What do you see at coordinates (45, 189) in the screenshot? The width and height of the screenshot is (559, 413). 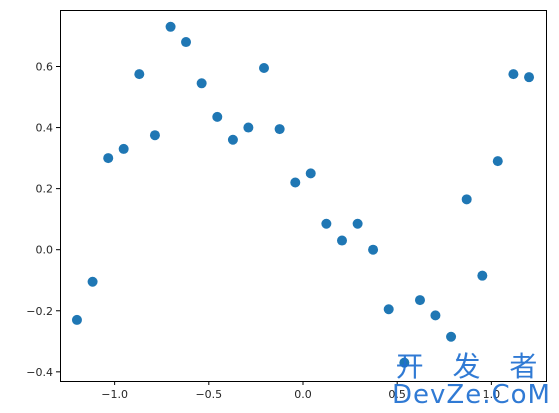 I see `y-tick-label: 0.2` at bounding box center [45, 189].